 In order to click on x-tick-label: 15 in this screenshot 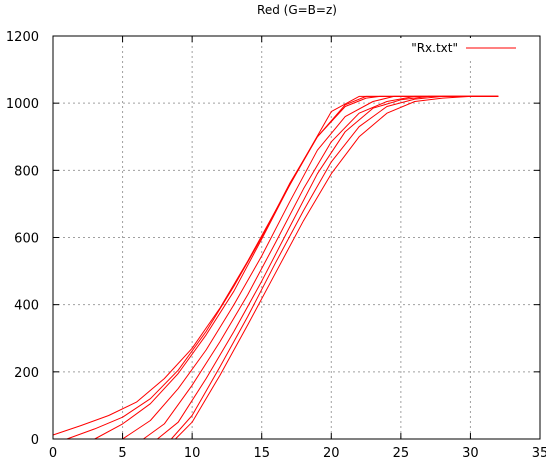, I will do `click(261, 453)`.